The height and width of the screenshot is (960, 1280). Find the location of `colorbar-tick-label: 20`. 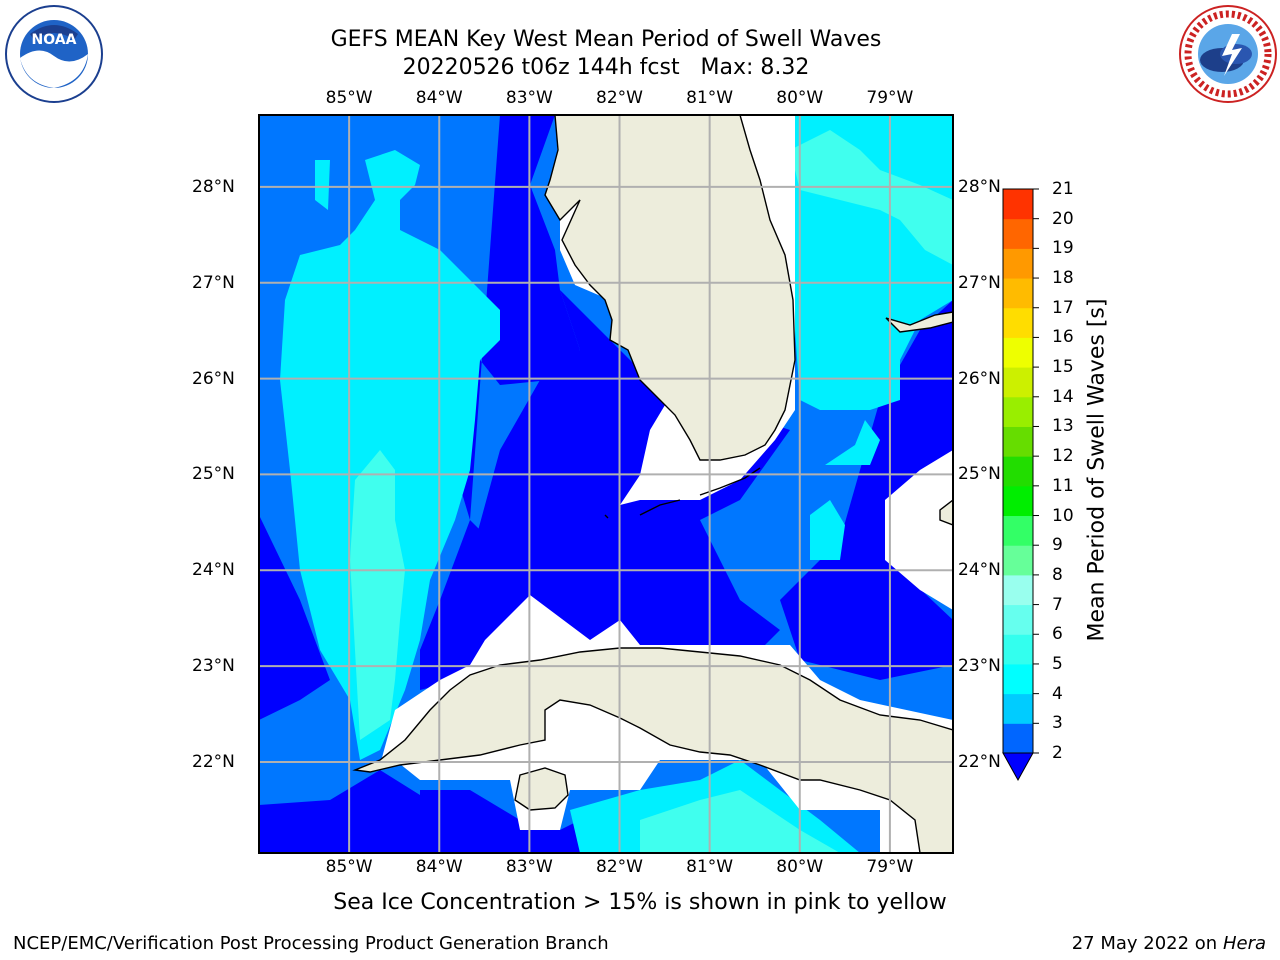

colorbar-tick-label: 20 is located at coordinates (1063, 218).